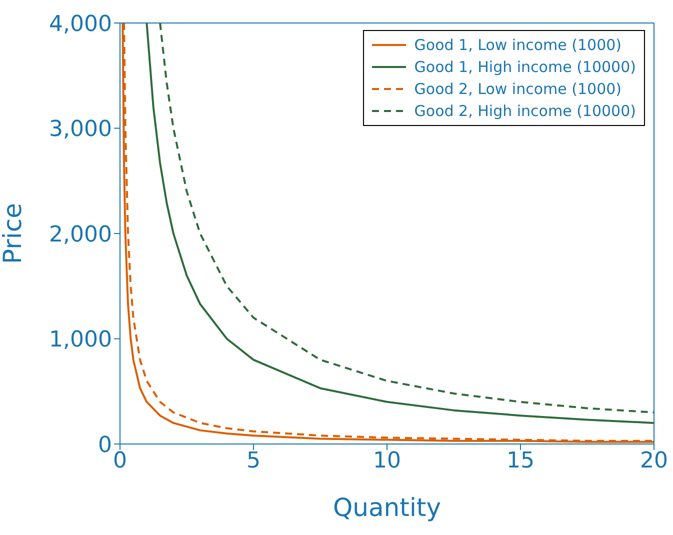  I want to click on y-axis-title: Price, so click(13, 233).